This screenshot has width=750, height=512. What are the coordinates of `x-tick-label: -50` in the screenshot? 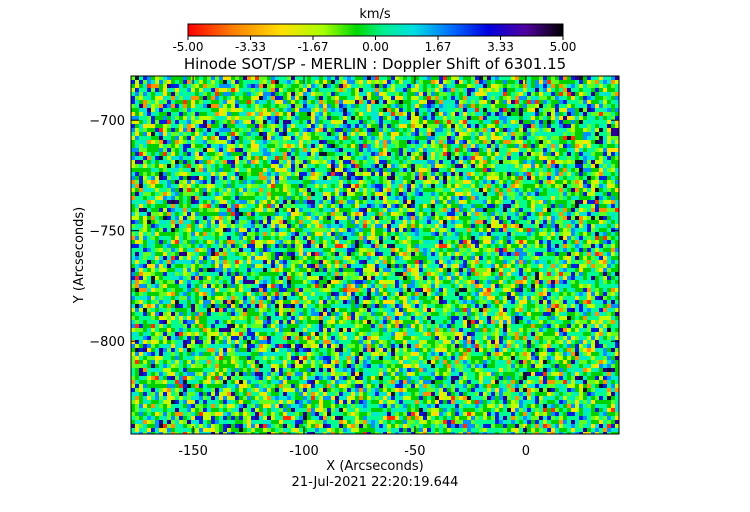 It's located at (414, 451).